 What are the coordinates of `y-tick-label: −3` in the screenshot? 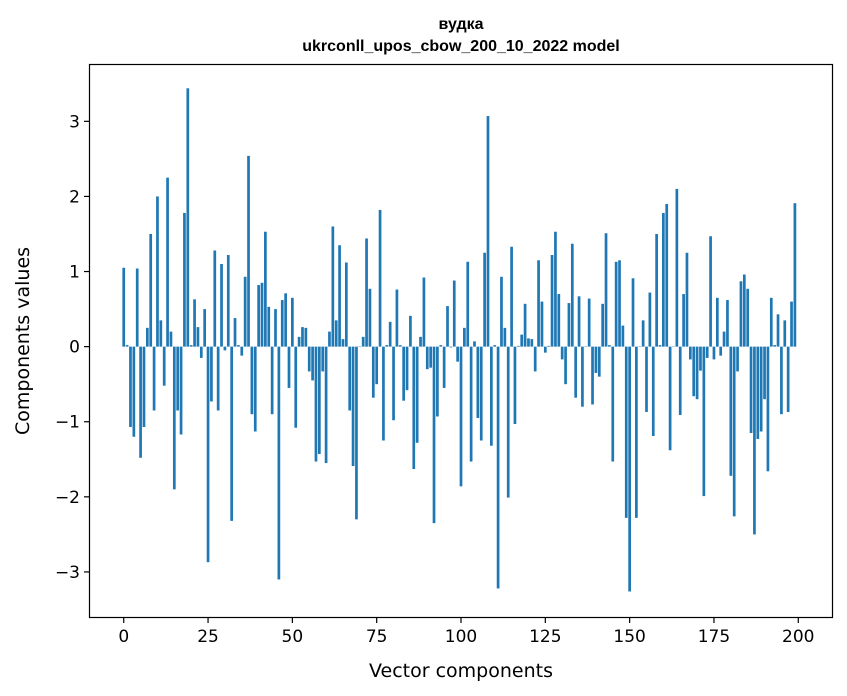 It's located at (67, 573).